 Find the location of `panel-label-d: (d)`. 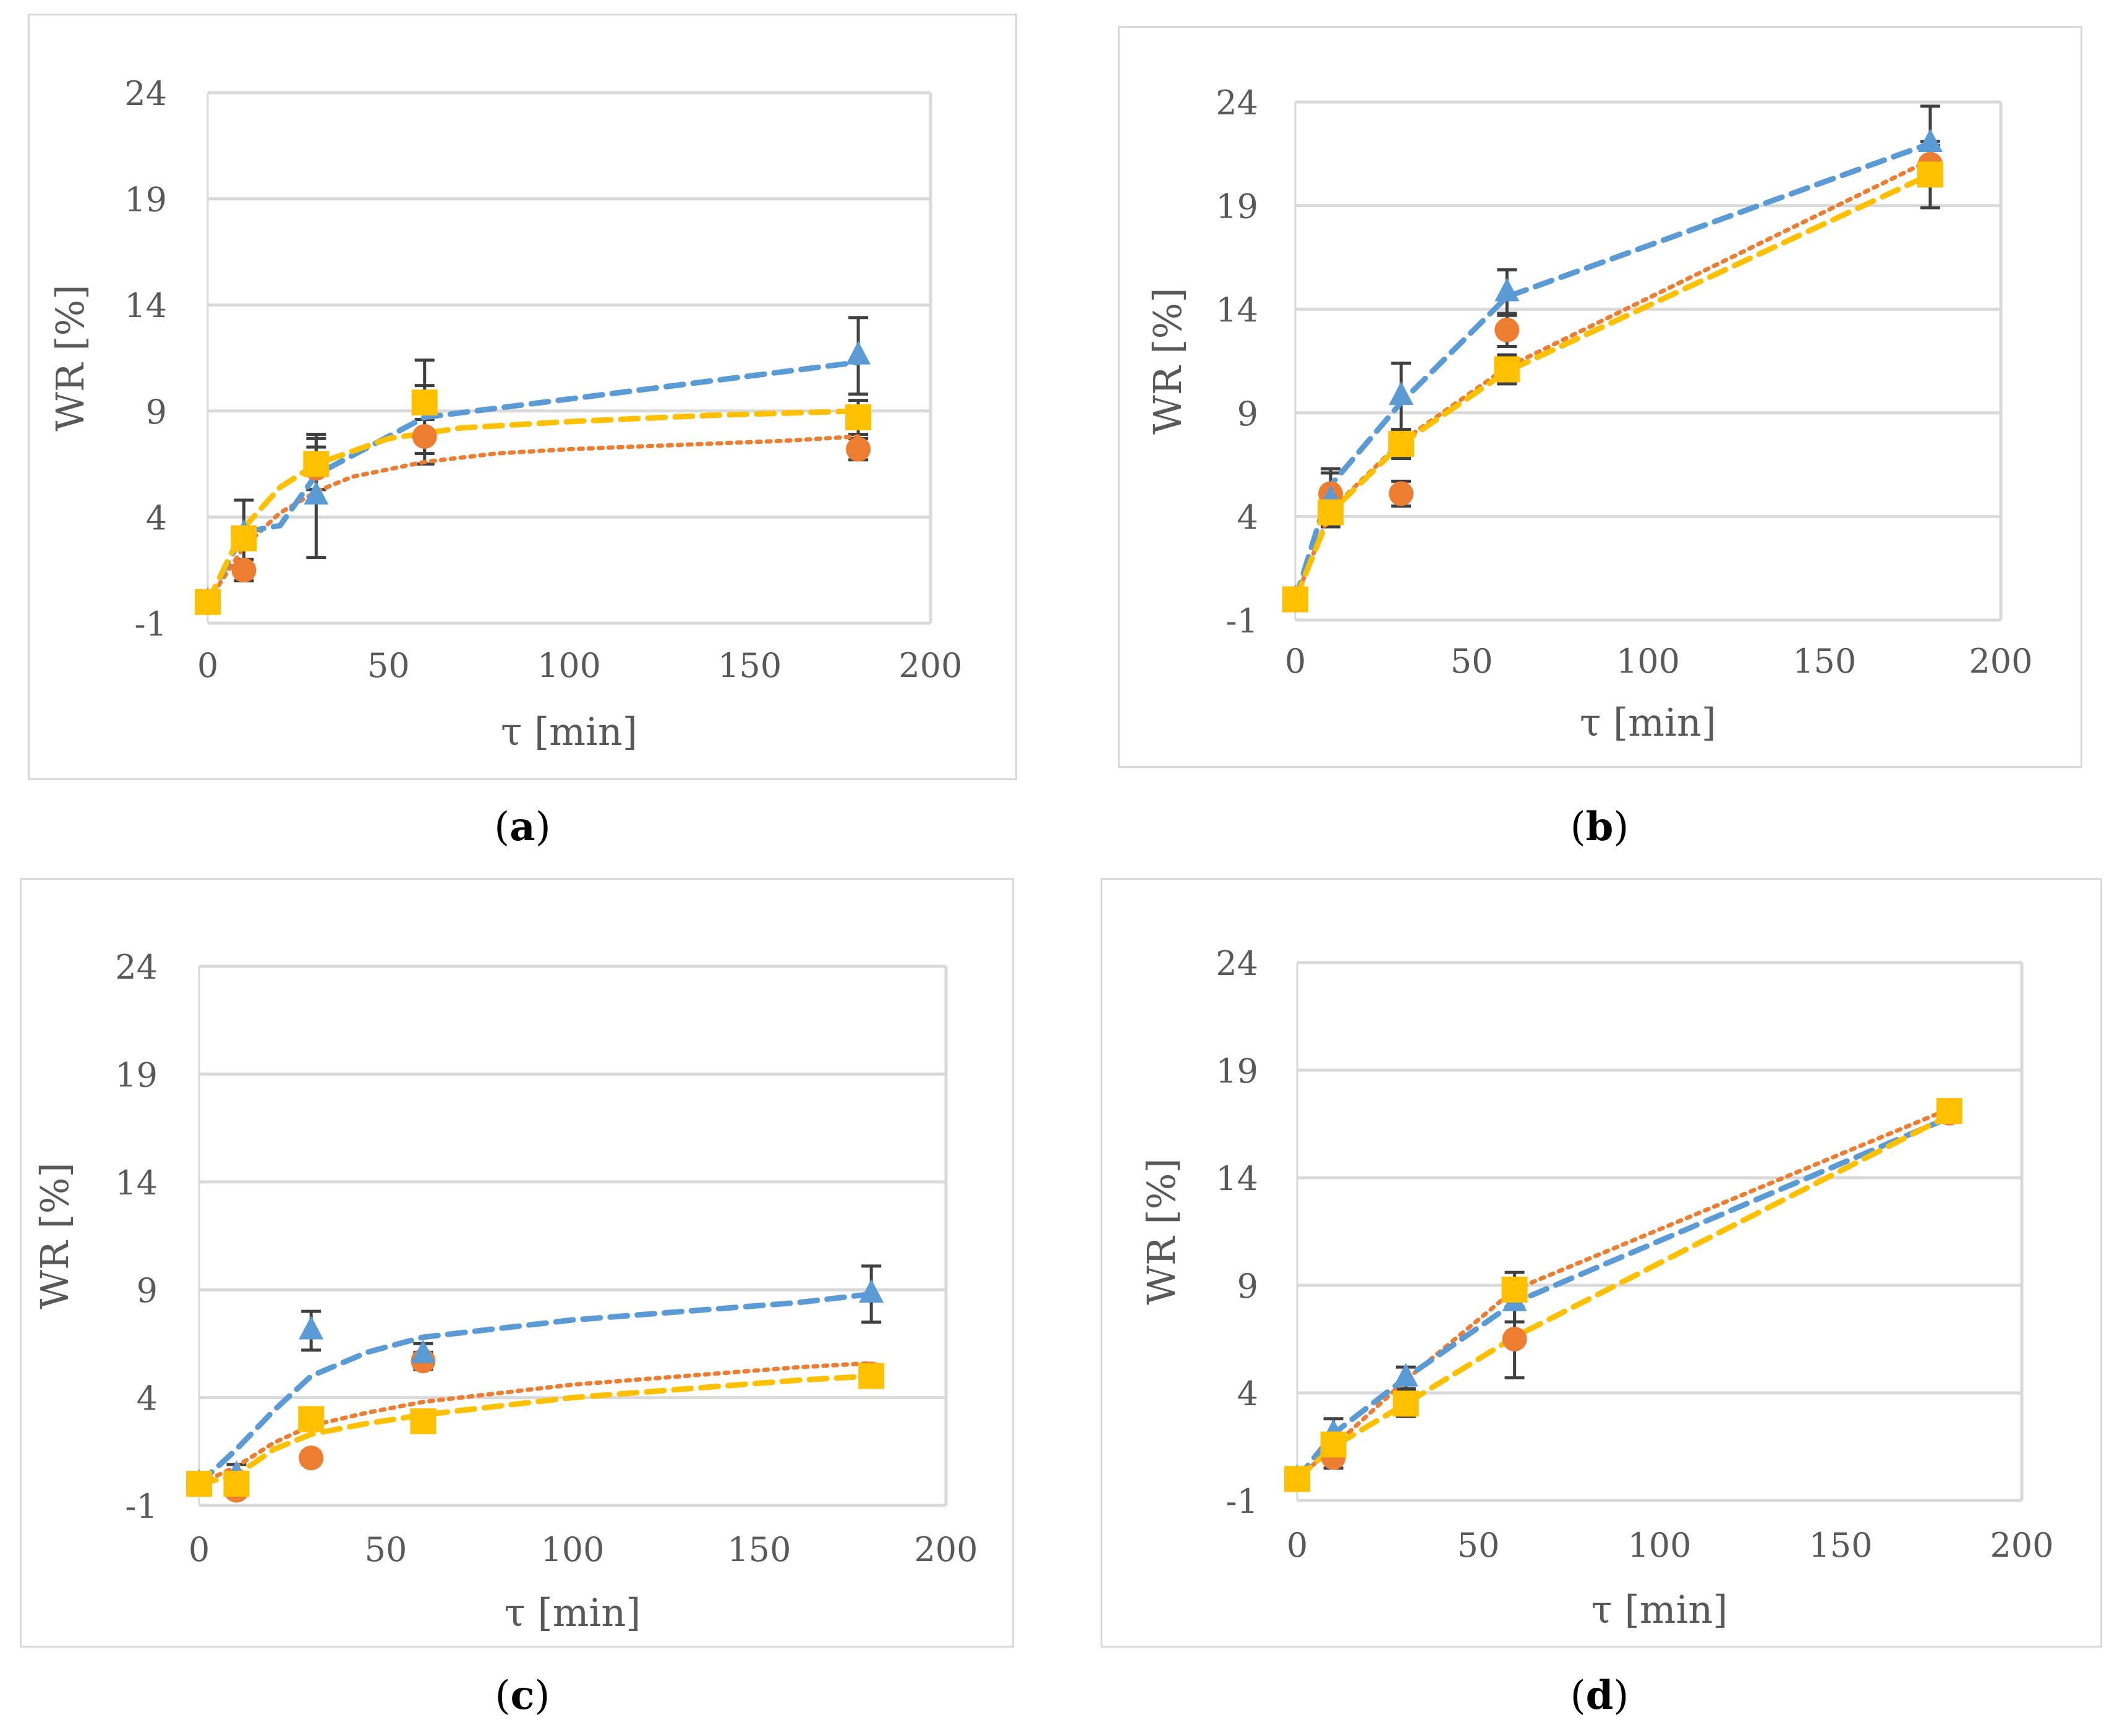

panel-label-d: (d) is located at coordinates (1599, 1695).